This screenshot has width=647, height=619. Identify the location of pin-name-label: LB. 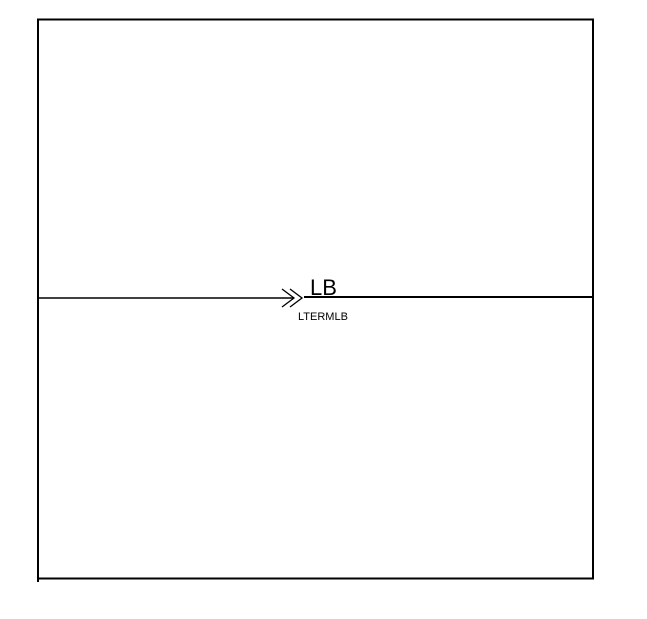
(323, 287).